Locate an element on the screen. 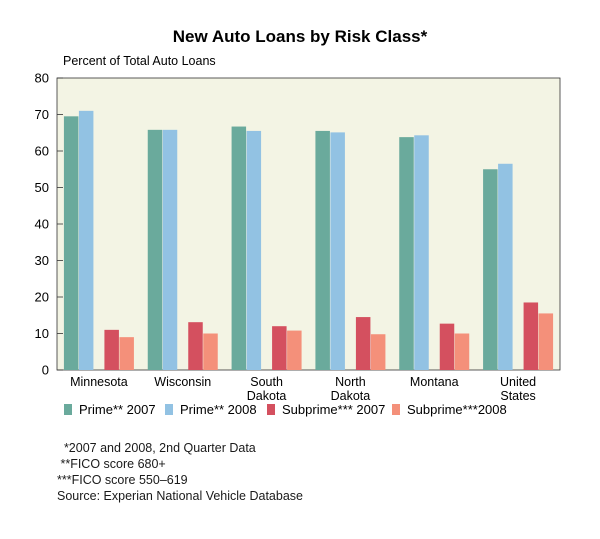  x-category-label: North is located at coordinates (350, 382).